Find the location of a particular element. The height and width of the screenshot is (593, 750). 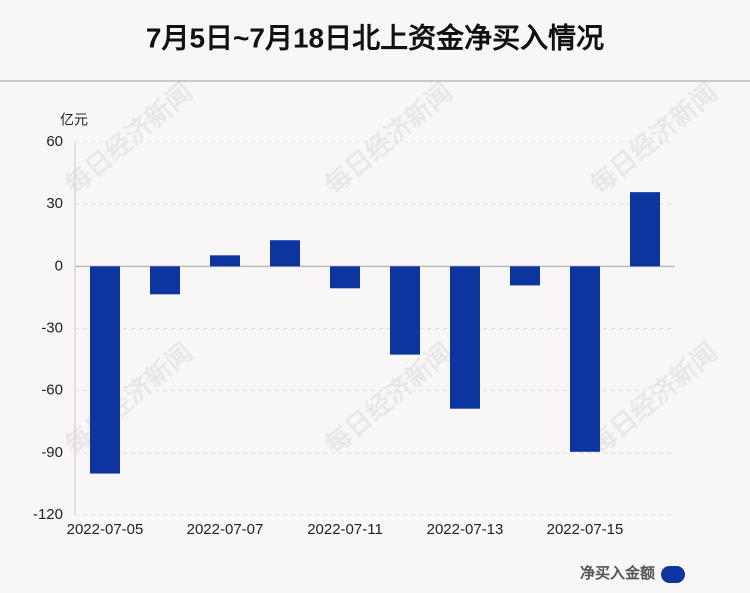

y-tick-label: 60 is located at coordinates (54, 141).